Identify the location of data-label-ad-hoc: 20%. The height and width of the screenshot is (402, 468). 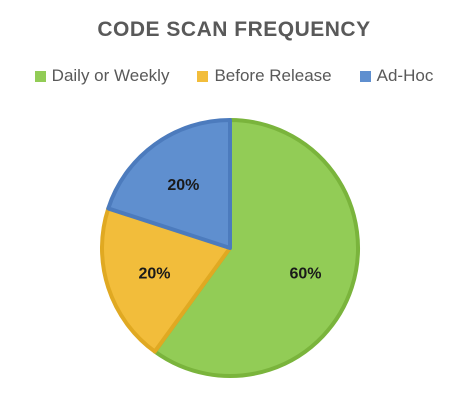
(183, 185).